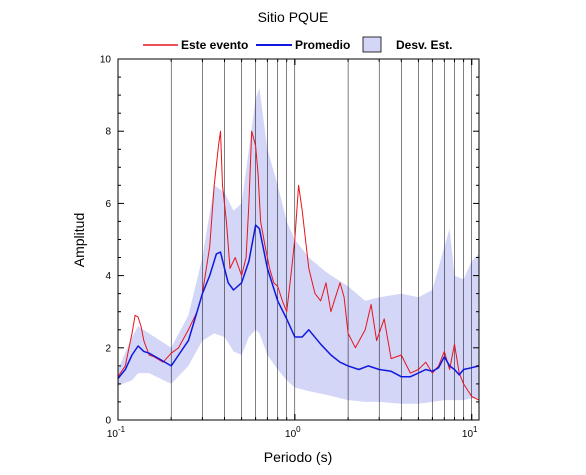  Describe the element at coordinates (108, 421) in the screenshot. I see `y-tick-label: 0` at that location.